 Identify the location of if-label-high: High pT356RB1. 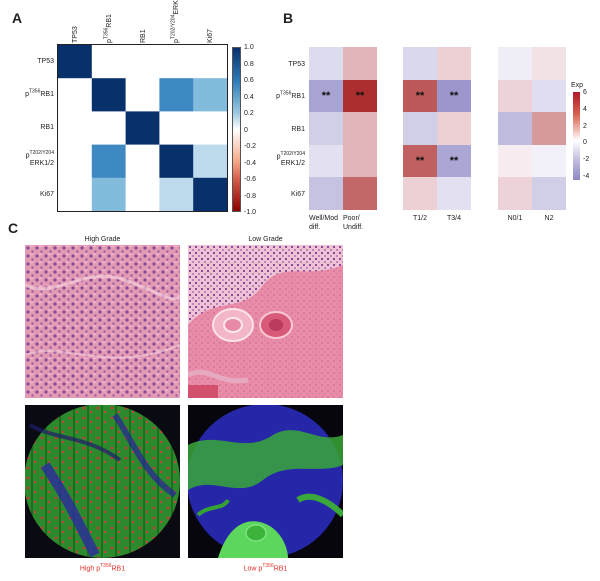
(102, 567).